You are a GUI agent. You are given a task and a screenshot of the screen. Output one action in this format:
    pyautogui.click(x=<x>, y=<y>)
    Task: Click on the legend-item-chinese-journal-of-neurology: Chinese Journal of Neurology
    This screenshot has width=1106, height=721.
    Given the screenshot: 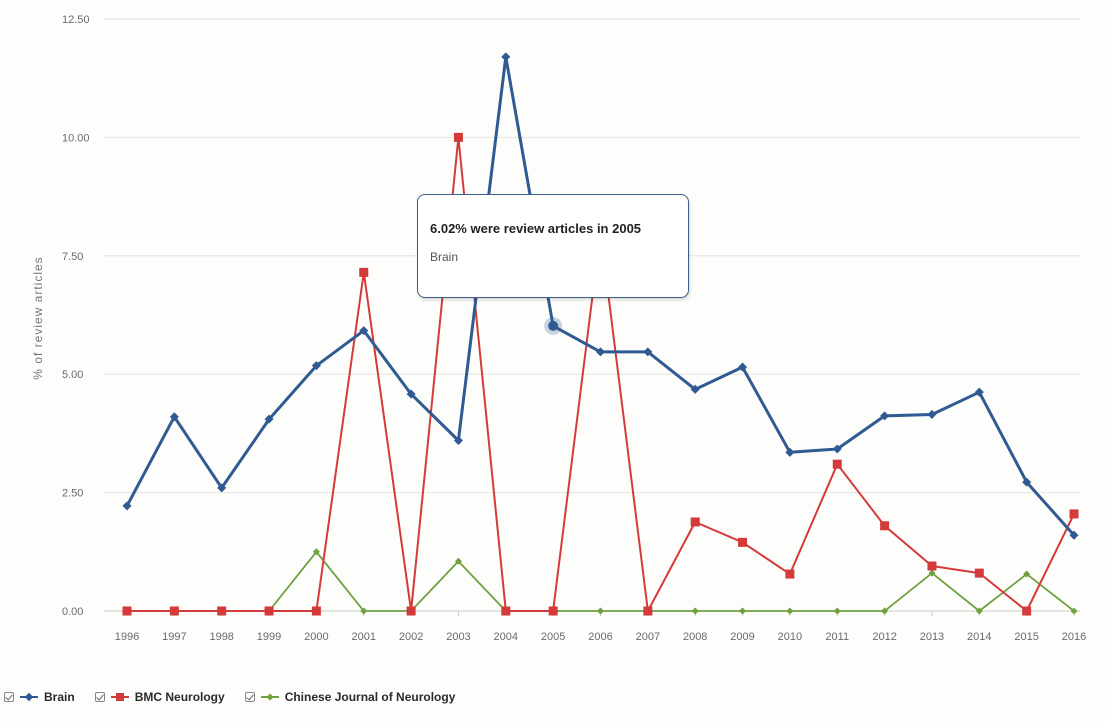 What is the action you would take?
    pyautogui.click(x=350, y=697)
    